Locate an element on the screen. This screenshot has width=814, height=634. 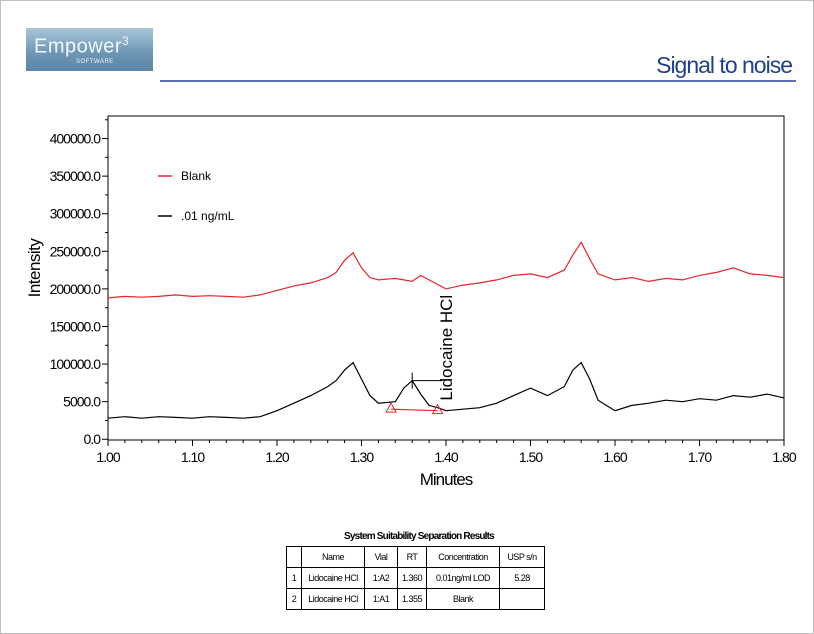
series-line-sample is located at coordinates (446, 390).